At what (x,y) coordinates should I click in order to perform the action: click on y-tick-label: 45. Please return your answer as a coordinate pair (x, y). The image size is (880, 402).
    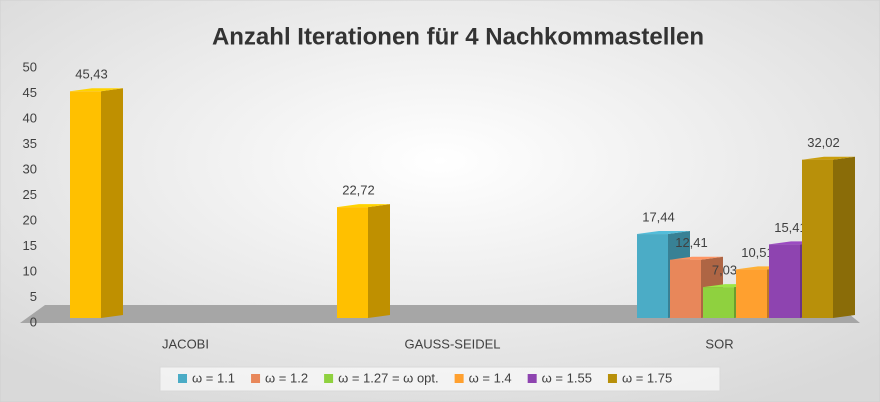
    Looking at the image, I should click on (30, 92).